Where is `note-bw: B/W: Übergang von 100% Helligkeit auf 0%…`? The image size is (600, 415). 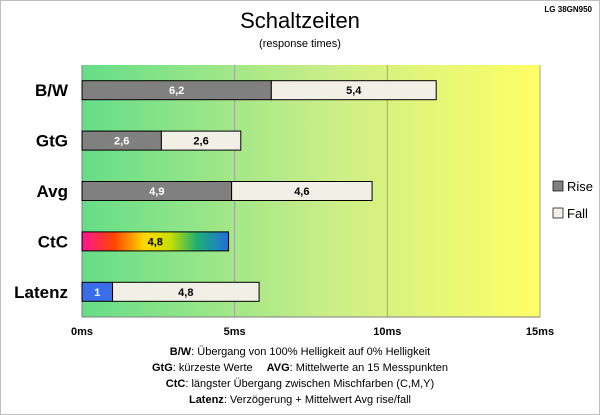 note-bw: B/W: Übergang von 100% Helligkeit auf 0%… is located at coordinates (300, 352).